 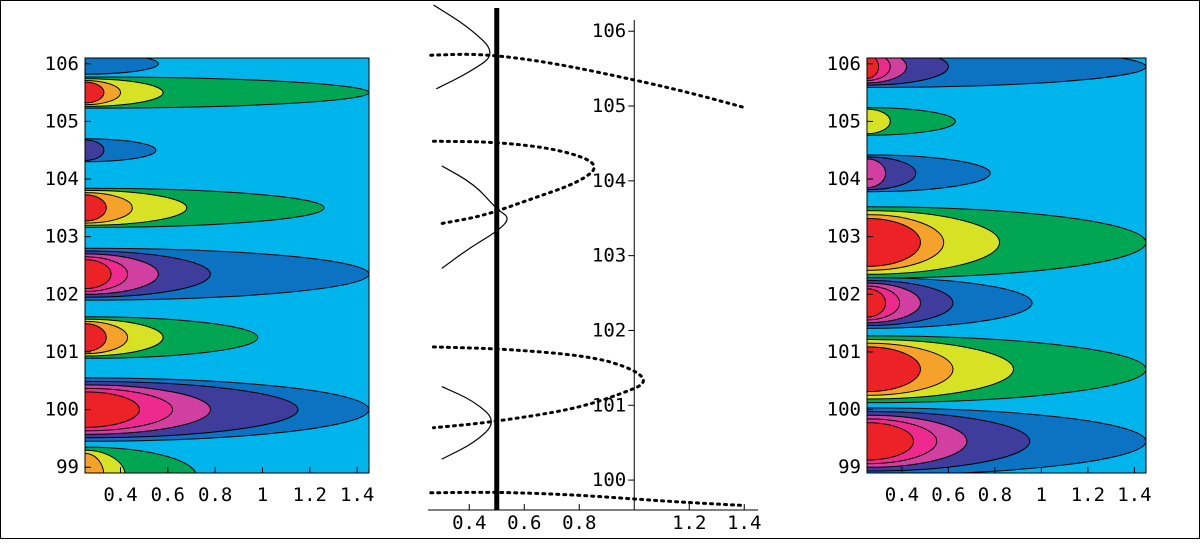 What do you see at coordinates (538, 387) in the screenshot?
I see `dotted-curve-lower` at bounding box center [538, 387].